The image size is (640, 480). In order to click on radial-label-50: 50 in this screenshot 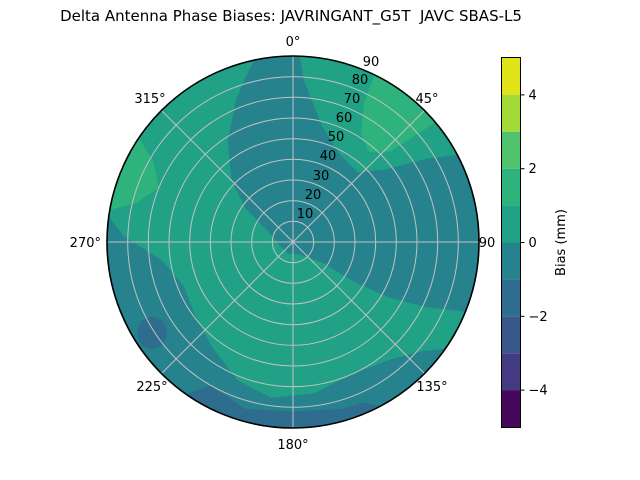, I will do `click(336, 137)`.